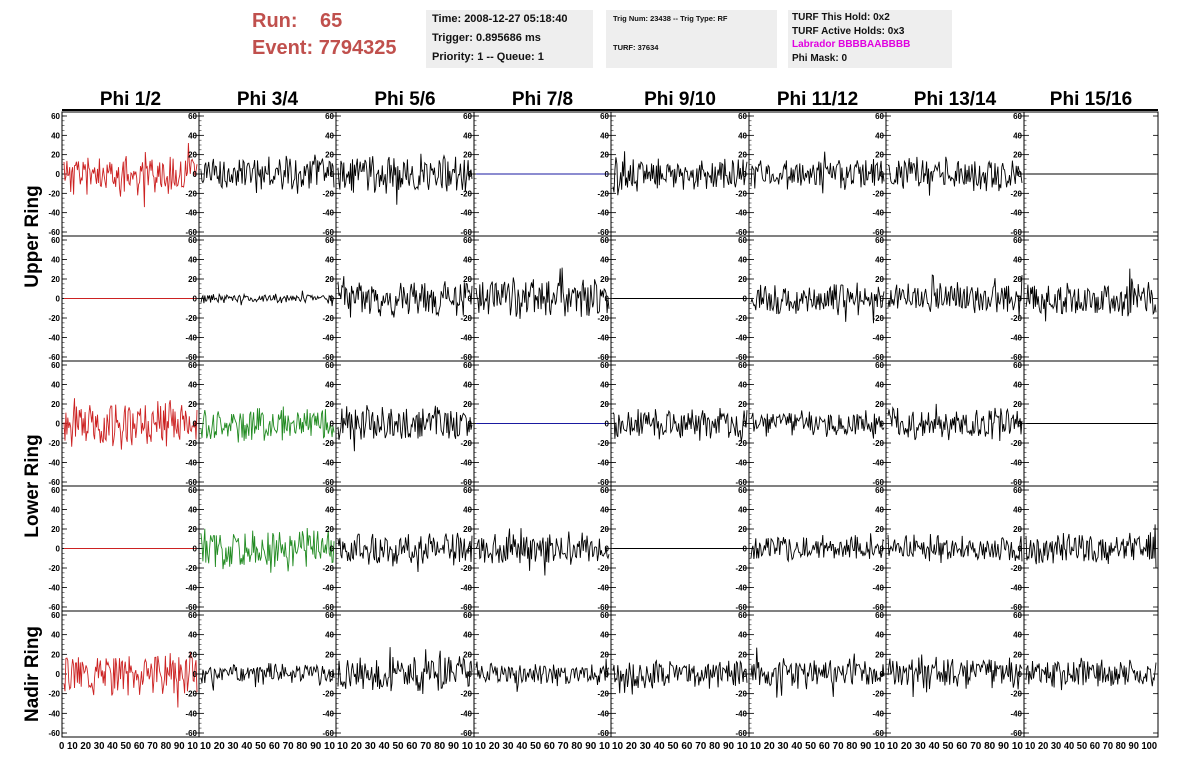 This screenshot has height=772, width=1196. Describe the element at coordinates (130, 99) in the screenshot. I see `column-header: Phi 1/2` at that location.